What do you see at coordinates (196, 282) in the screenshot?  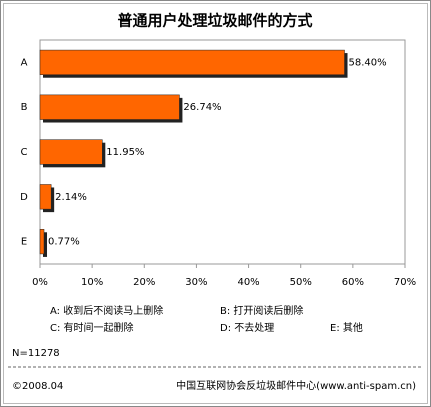 I see `x-tick-label: 30%` at bounding box center [196, 282].